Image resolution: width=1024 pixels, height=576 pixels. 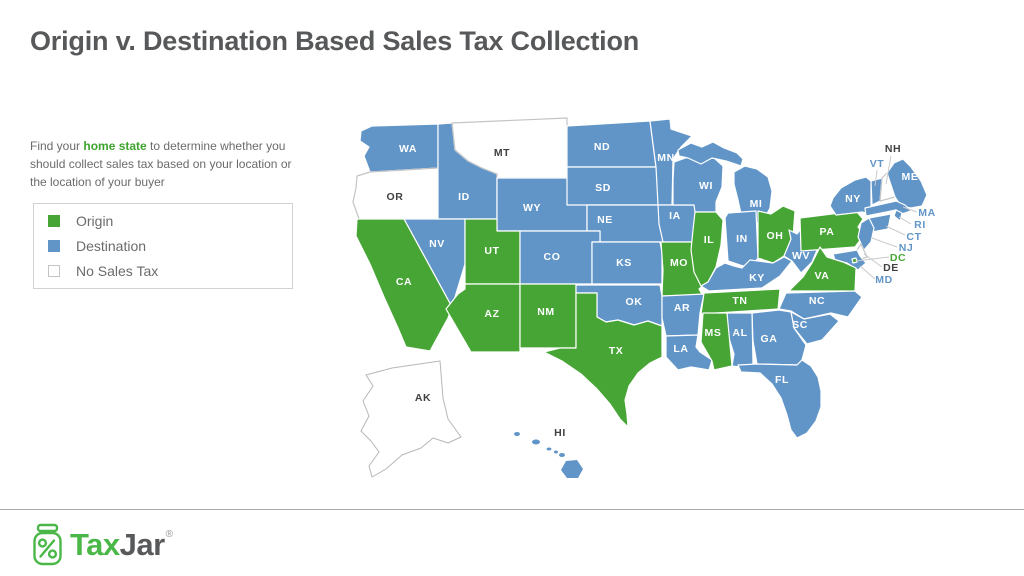 What do you see at coordinates (483, 318) in the screenshot?
I see `state-AZ` at bounding box center [483, 318].